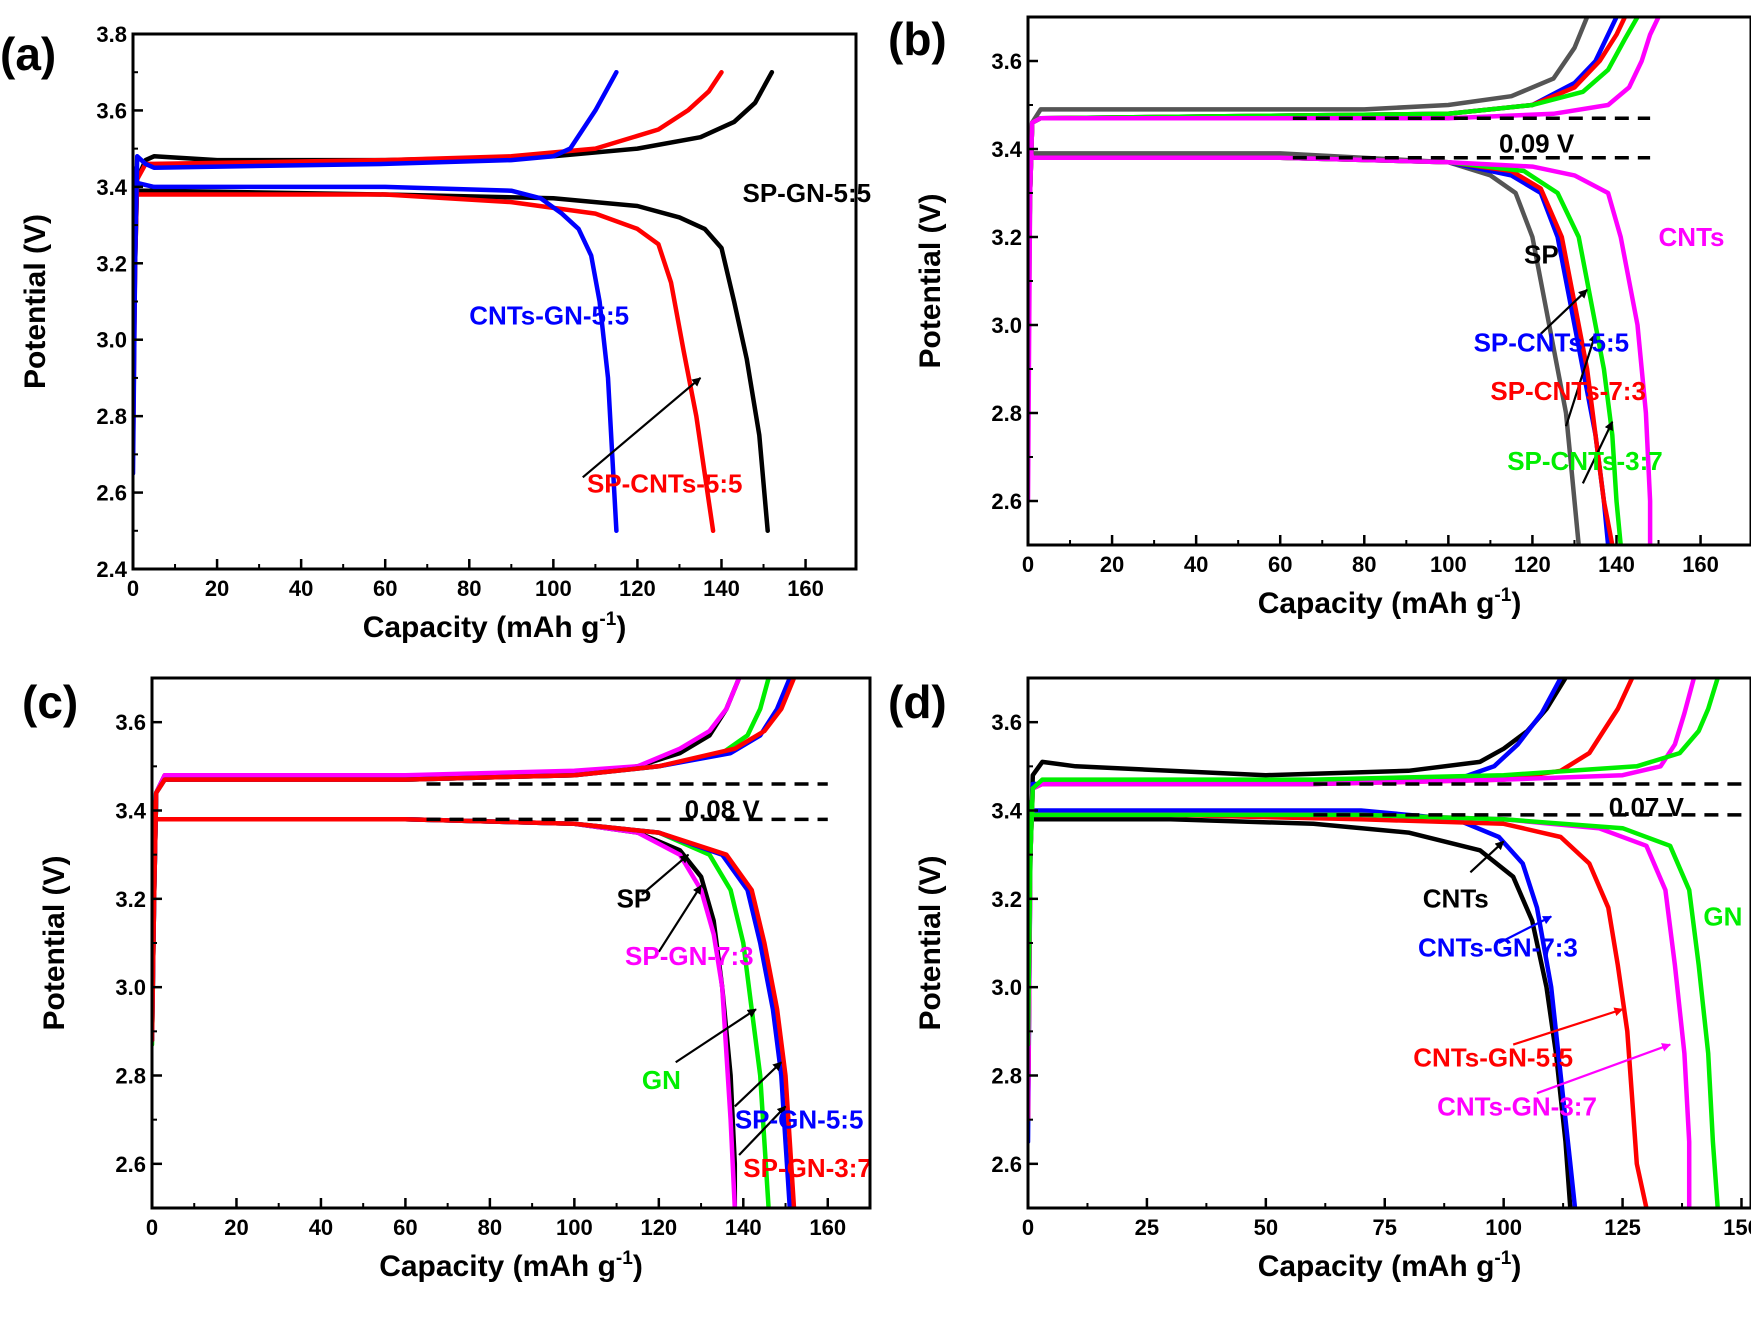 The image size is (1751, 1317). Describe the element at coordinates (661, 1080) in the screenshot. I see `series-label-gn: GN` at that location.